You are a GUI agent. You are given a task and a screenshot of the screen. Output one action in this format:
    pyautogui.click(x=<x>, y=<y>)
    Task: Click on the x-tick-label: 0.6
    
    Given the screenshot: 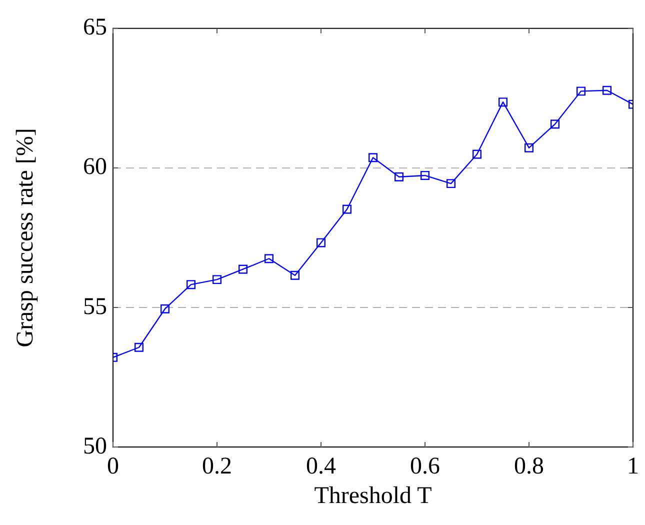 What is the action you would take?
    pyautogui.click(x=425, y=467)
    